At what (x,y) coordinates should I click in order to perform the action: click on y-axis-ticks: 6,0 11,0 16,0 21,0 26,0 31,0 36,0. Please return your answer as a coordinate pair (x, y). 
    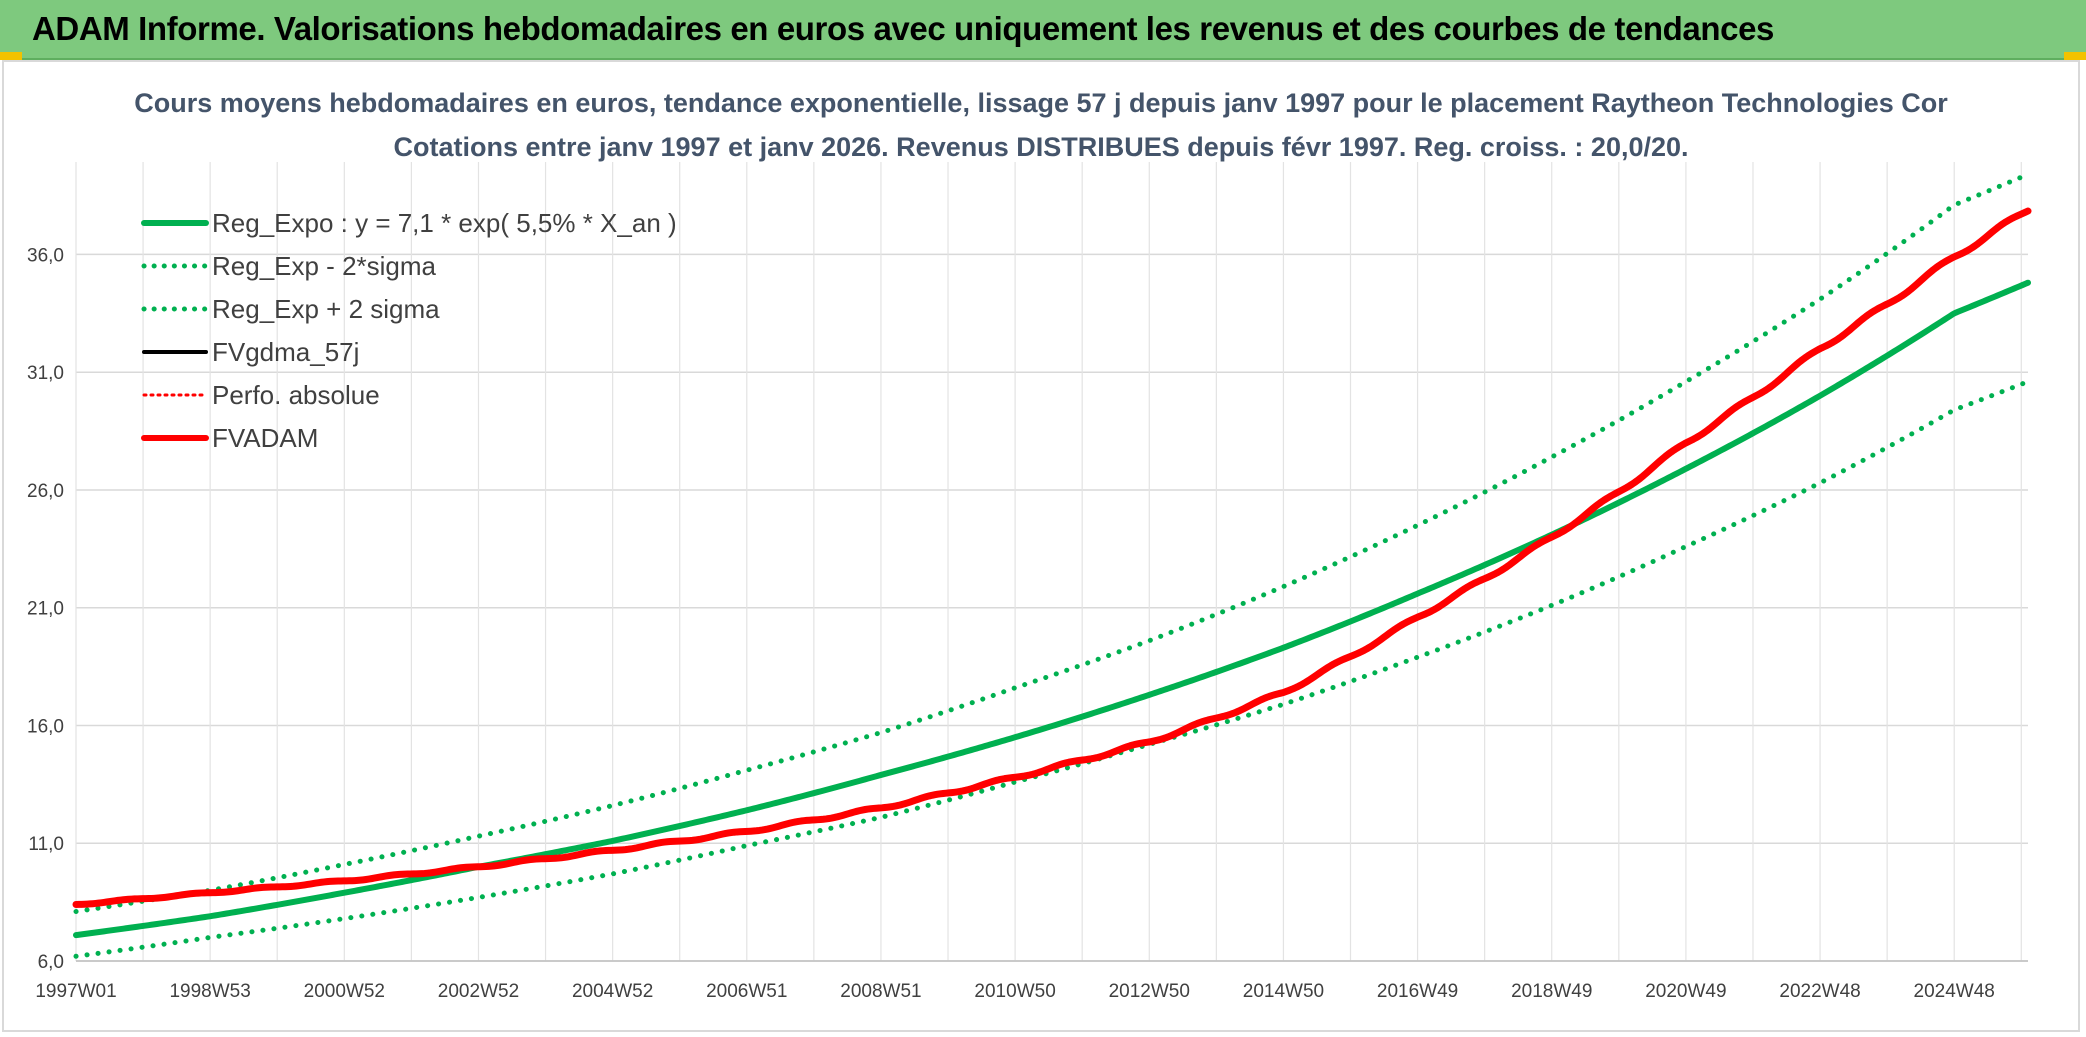
    Looking at the image, I should click on (45, 609).